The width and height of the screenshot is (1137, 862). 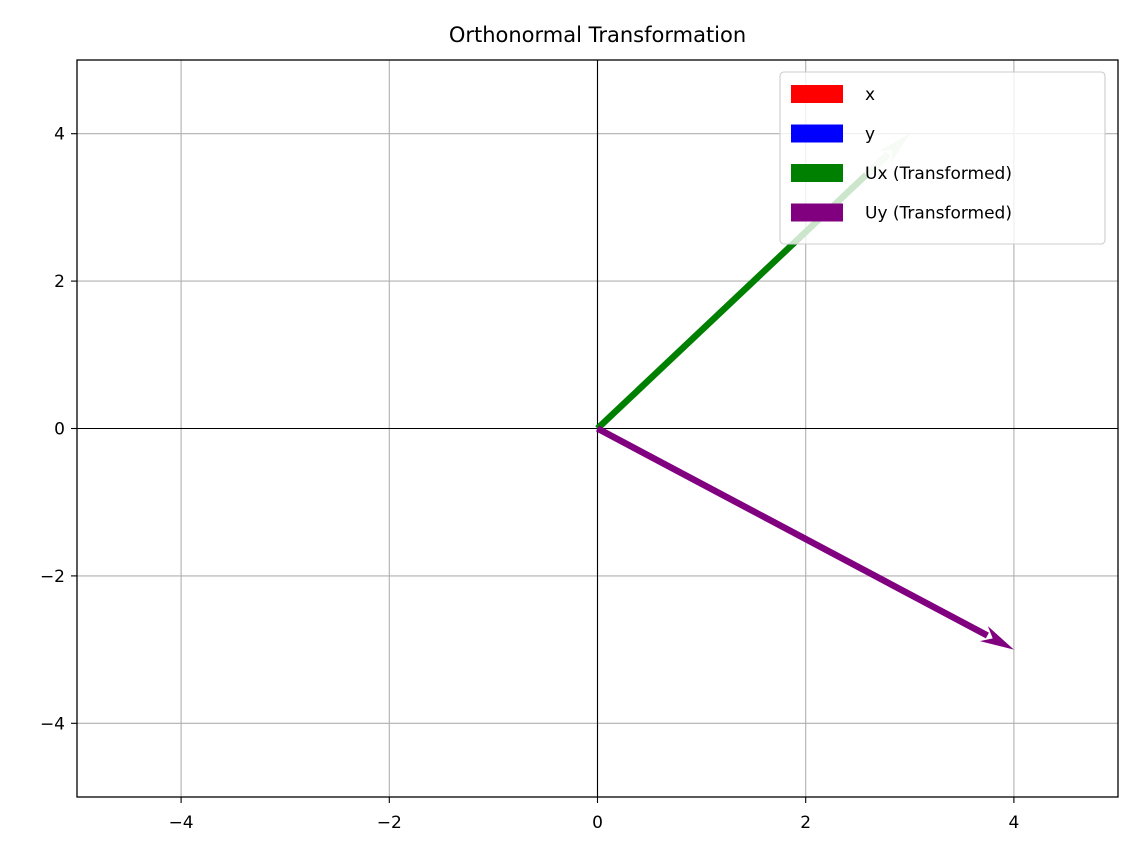 What do you see at coordinates (52, 577) in the screenshot?
I see `y-tick-label: −2` at bounding box center [52, 577].